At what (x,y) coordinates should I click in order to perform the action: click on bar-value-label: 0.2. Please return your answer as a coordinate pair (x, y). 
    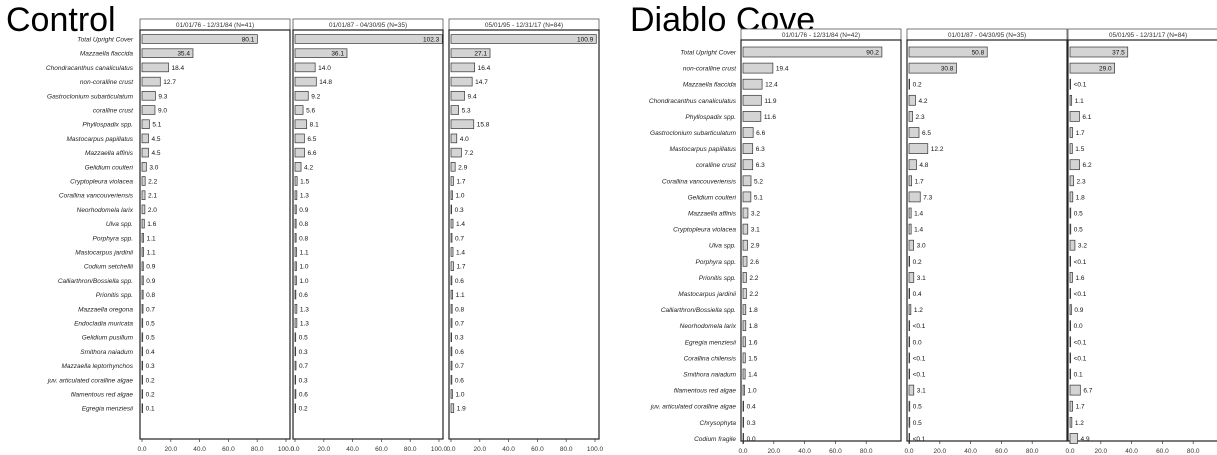
    Looking at the image, I should click on (150, 380).